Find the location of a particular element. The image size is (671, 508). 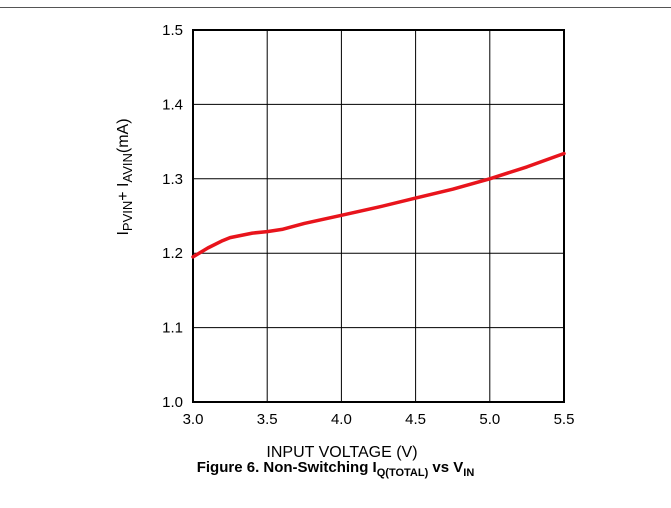

series-line is located at coordinates (378, 205).